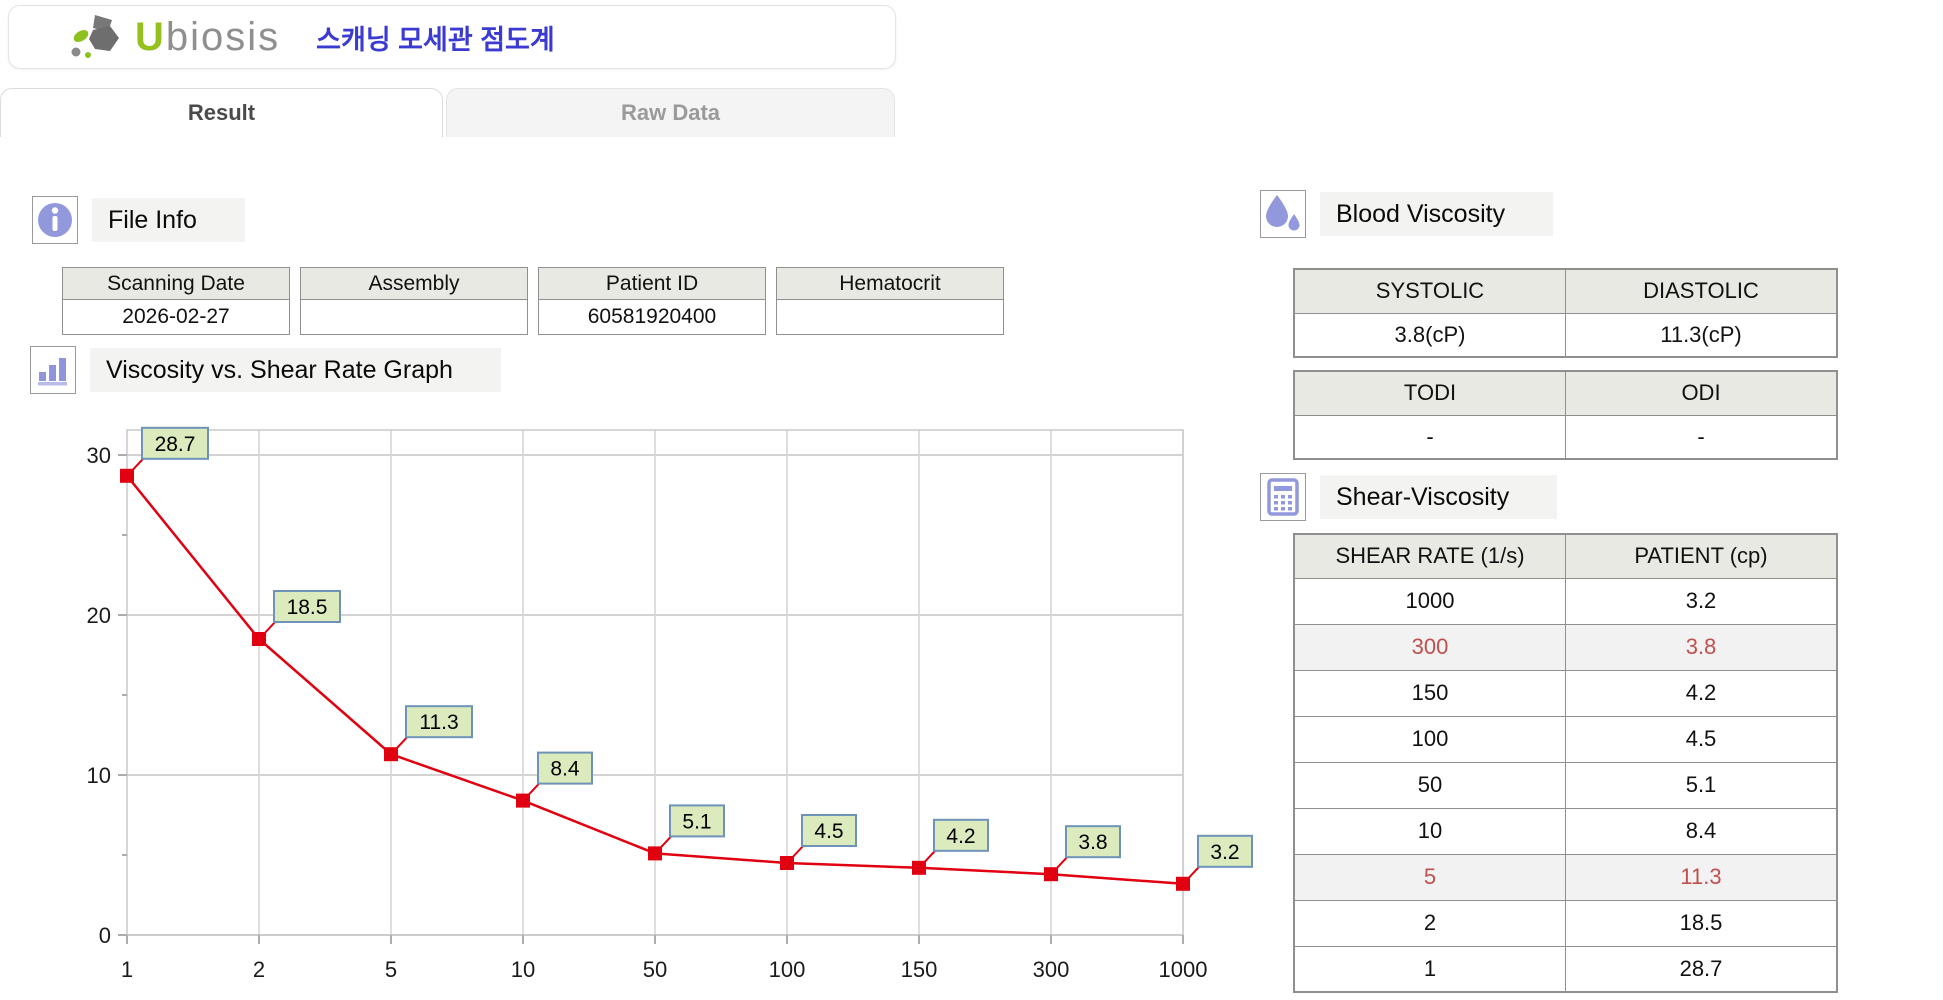  What do you see at coordinates (1701, 831) in the screenshot?
I see `table-cell: 8.4` at bounding box center [1701, 831].